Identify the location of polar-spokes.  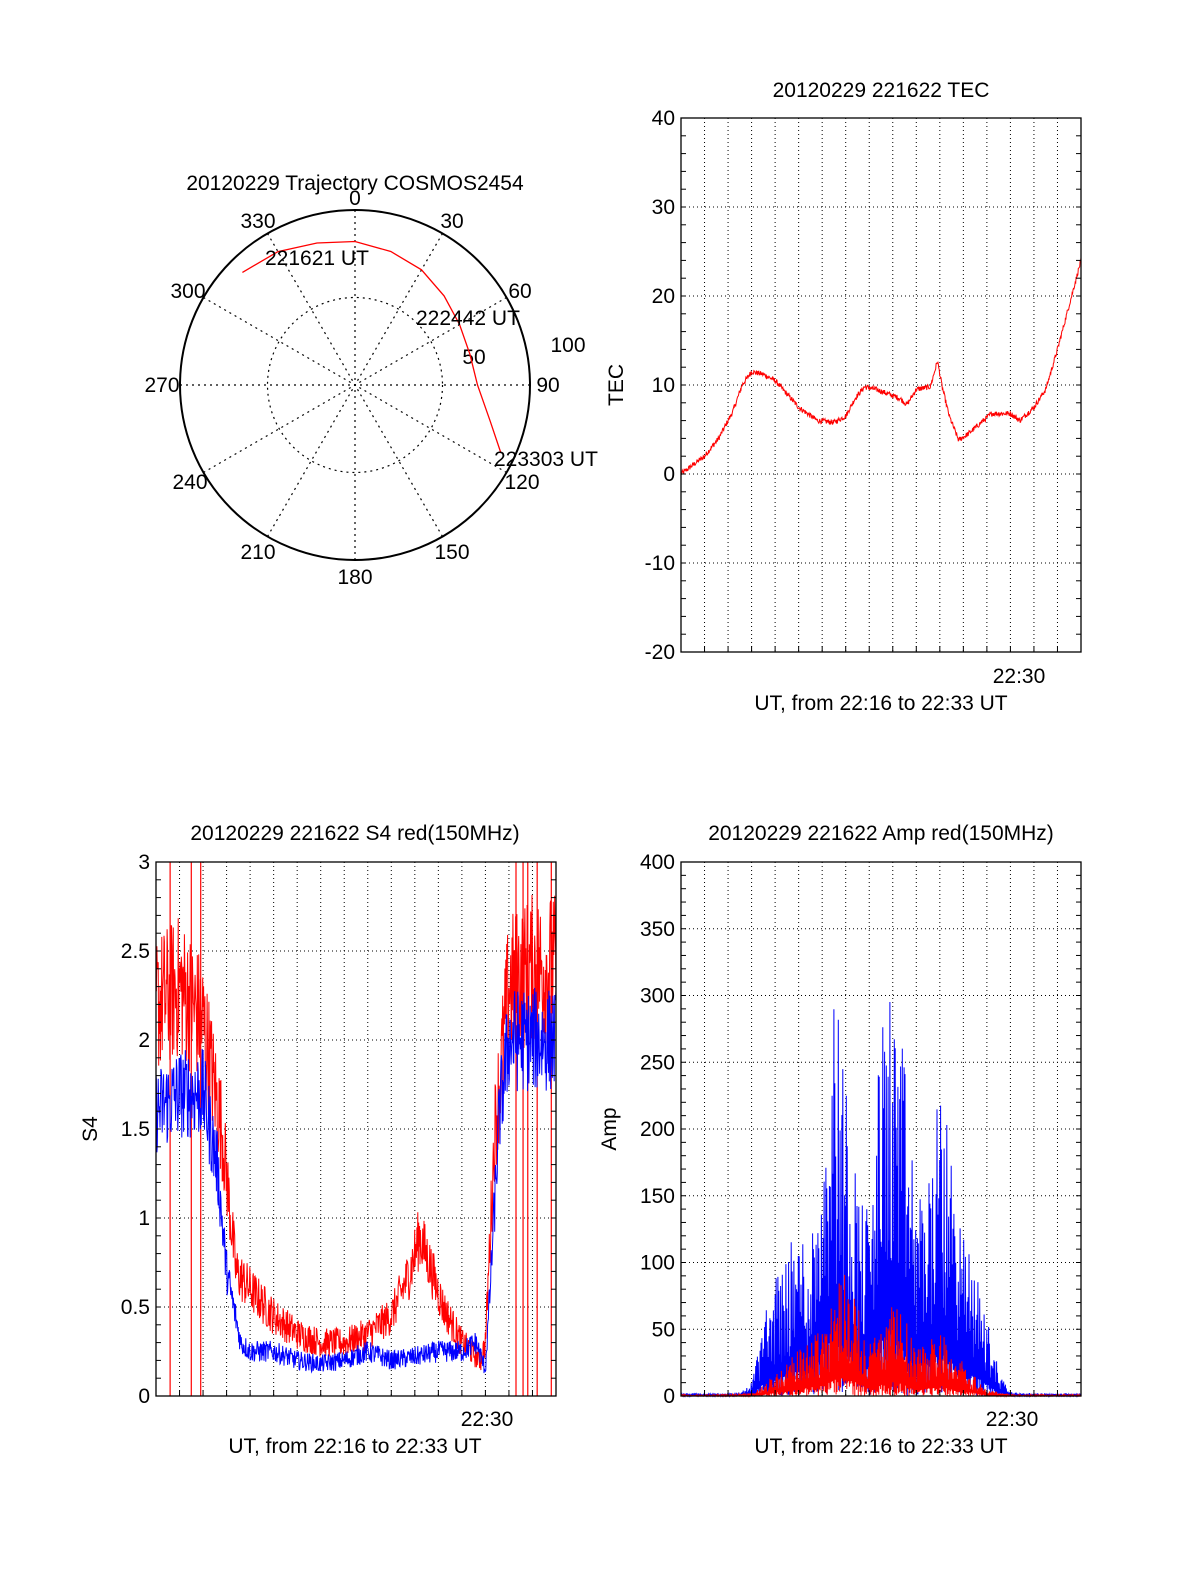
(355, 385).